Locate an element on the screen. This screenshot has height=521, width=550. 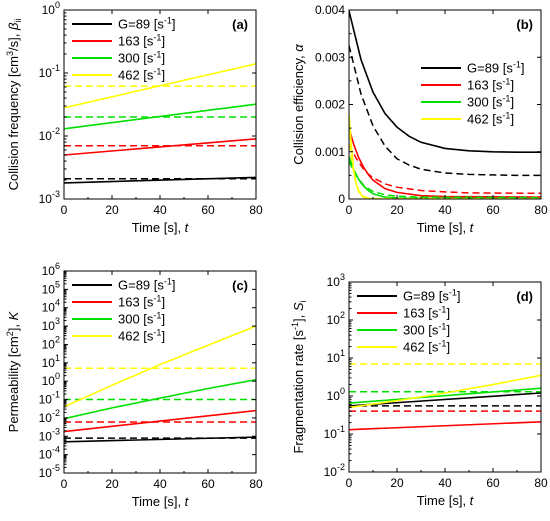
y-tick-label: 0.001 is located at coordinates (330, 152).